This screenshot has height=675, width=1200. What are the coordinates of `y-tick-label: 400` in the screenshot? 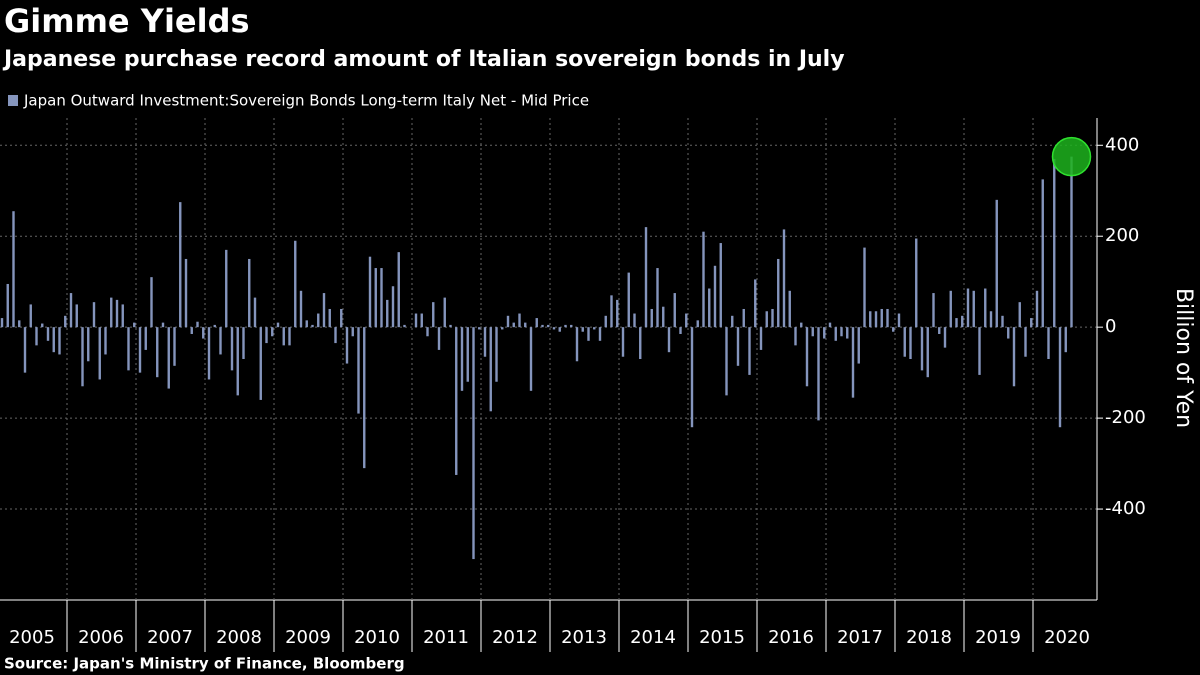 It's located at (1122, 144).